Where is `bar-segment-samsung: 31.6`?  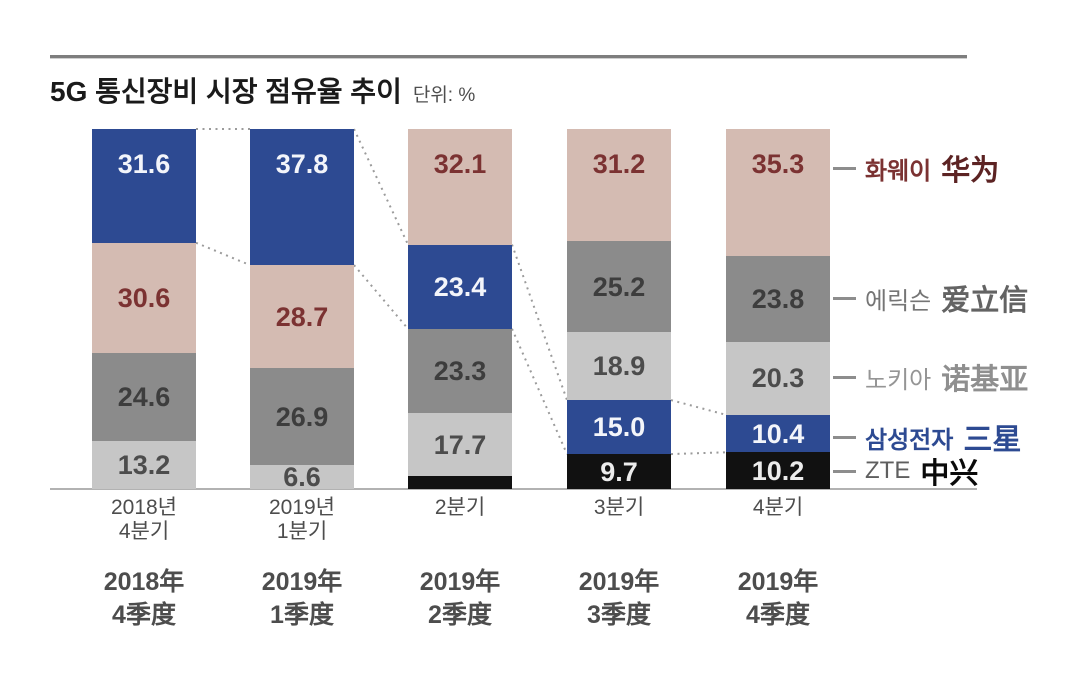 bar-segment-samsung: 31.6 is located at coordinates (144, 186).